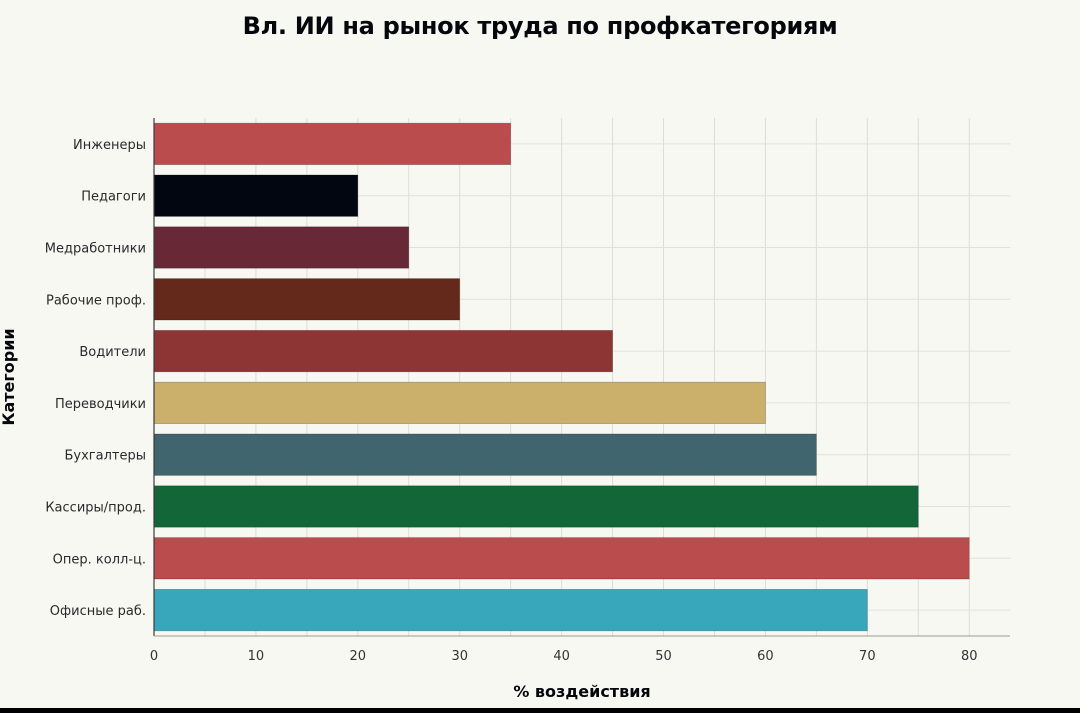  Describe the element at coordinates (540, 710) in the screenshot. I see `bottom-edge-bar` at that location.